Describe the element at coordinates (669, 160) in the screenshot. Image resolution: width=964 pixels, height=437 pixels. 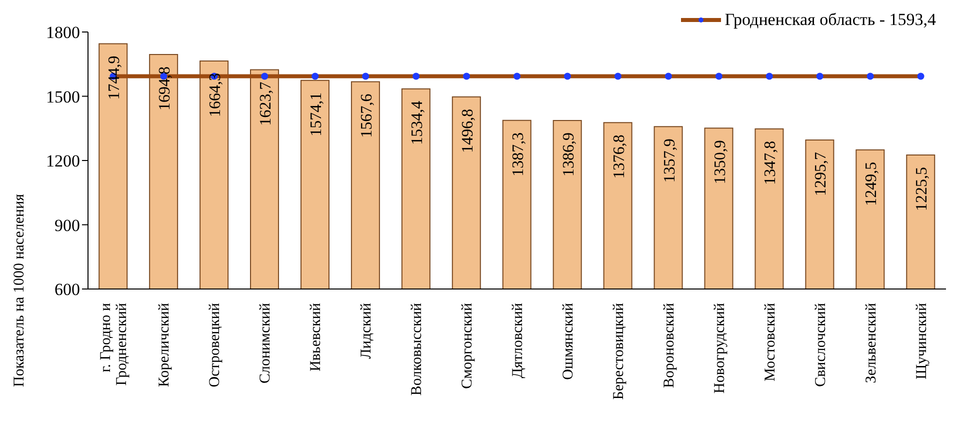
I see `data-label: 1357,9` at that location.